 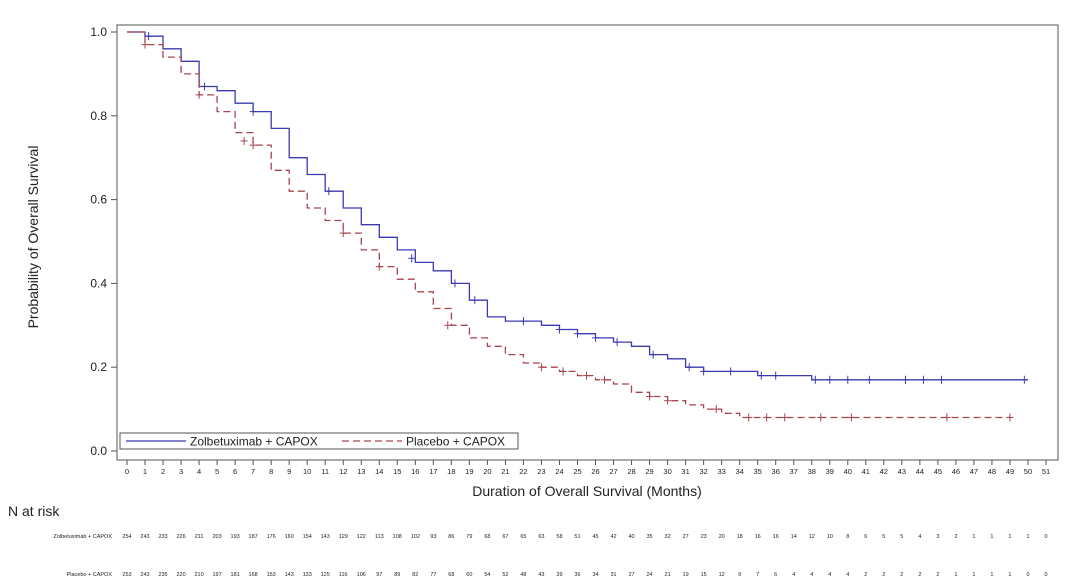 I want to click on risk-row-label: Zolbetuximab + CAPOX, so click(x=82, y=537).